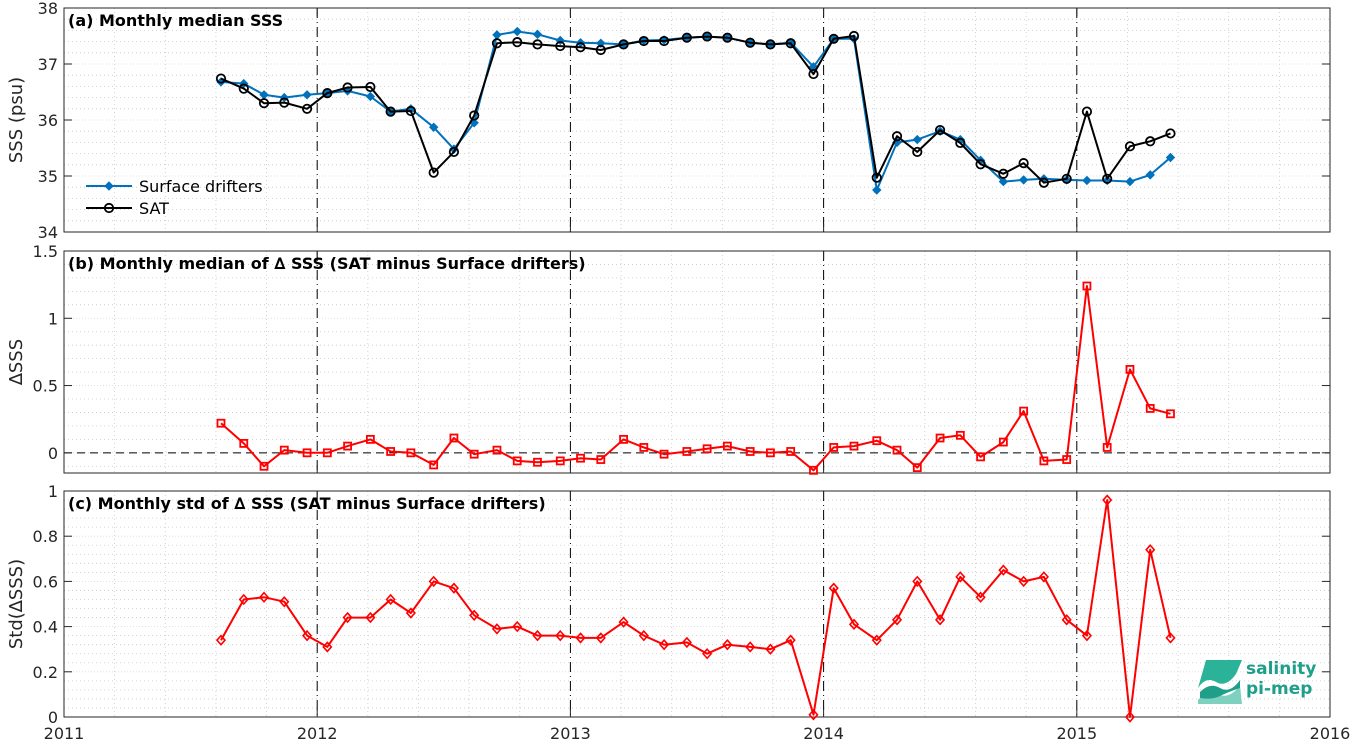 The height and width of the screenshot is (745, 1356). I want to click on legend: Surface drifters SAT, so click(174, 197).